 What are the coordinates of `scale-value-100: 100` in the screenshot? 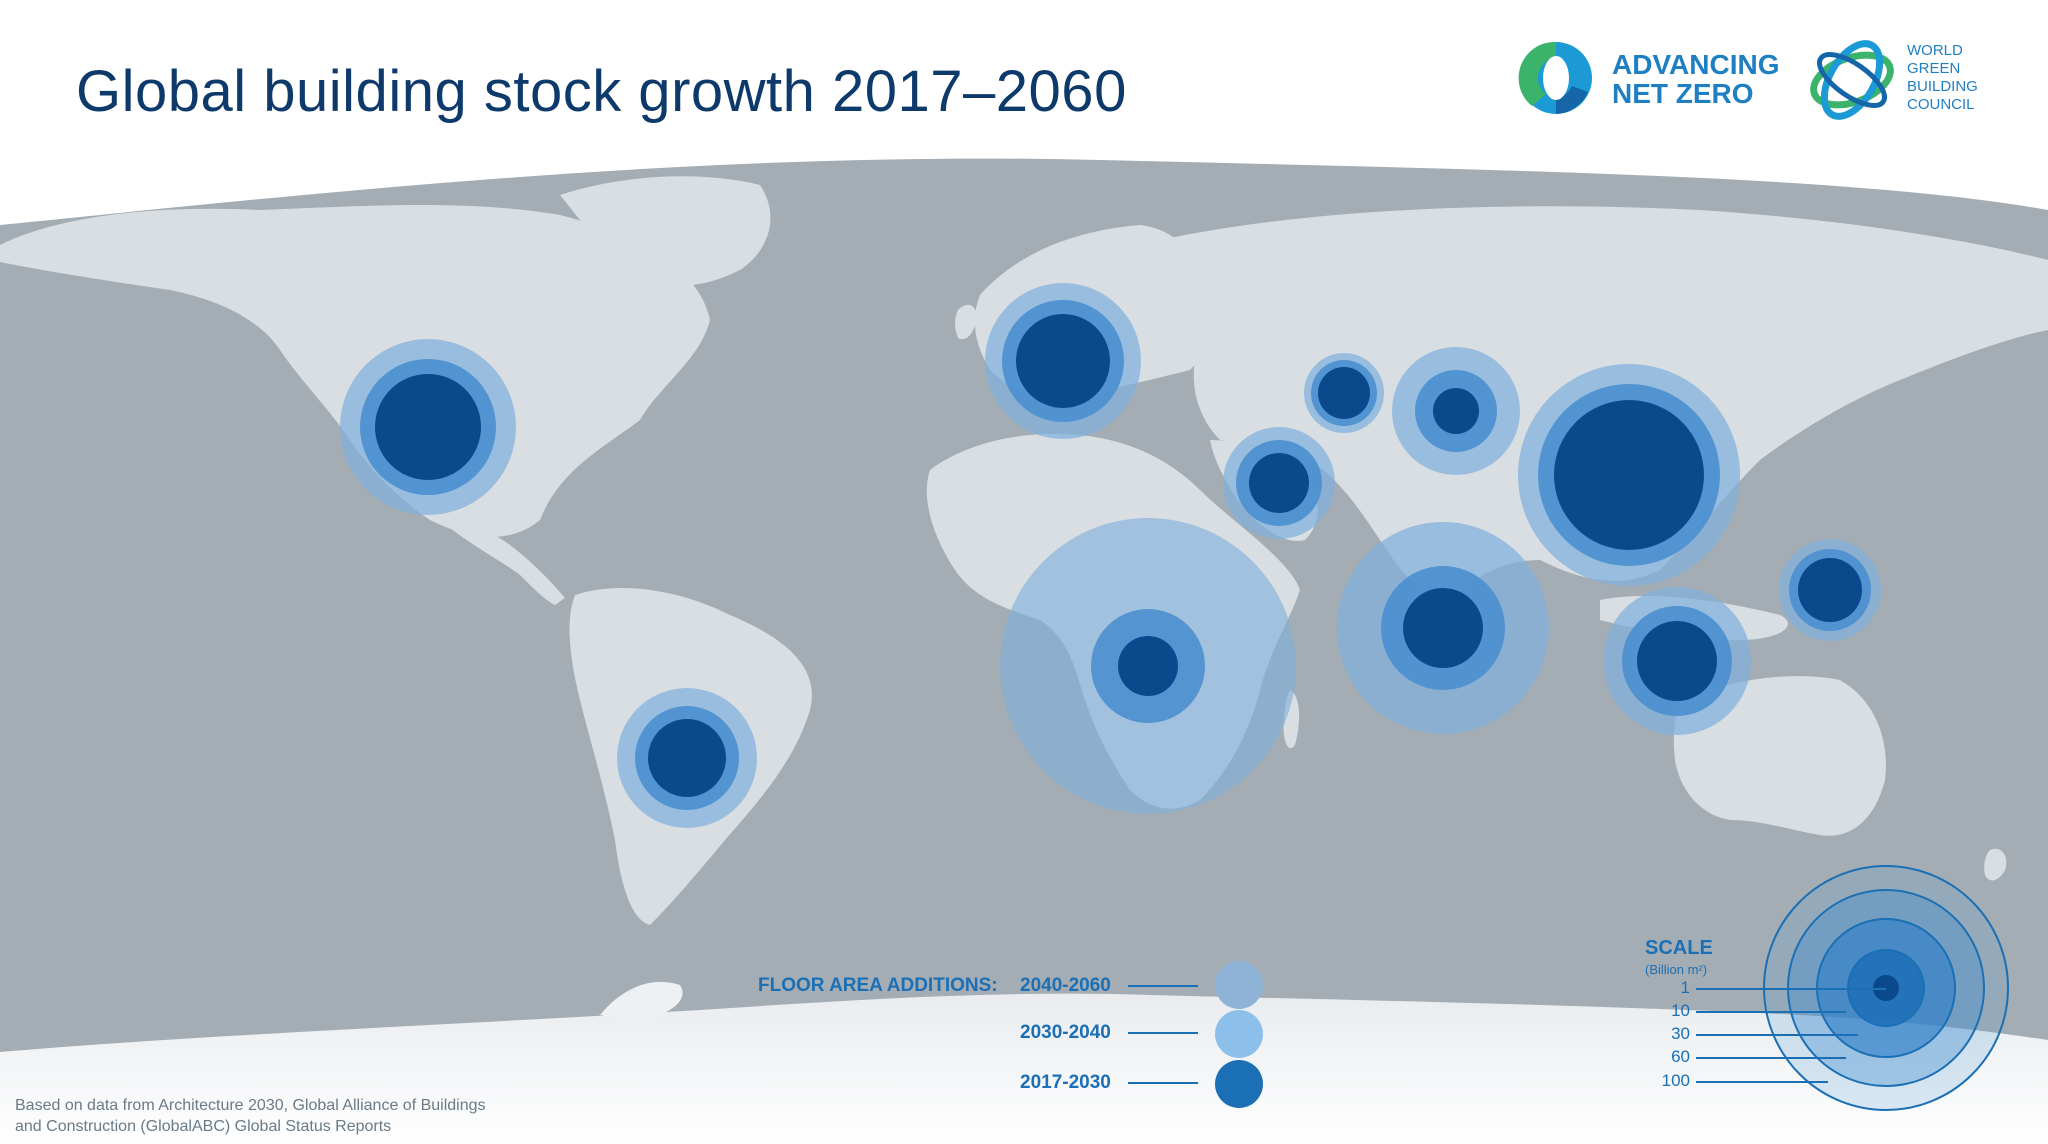 It's located at (1675, 1080).